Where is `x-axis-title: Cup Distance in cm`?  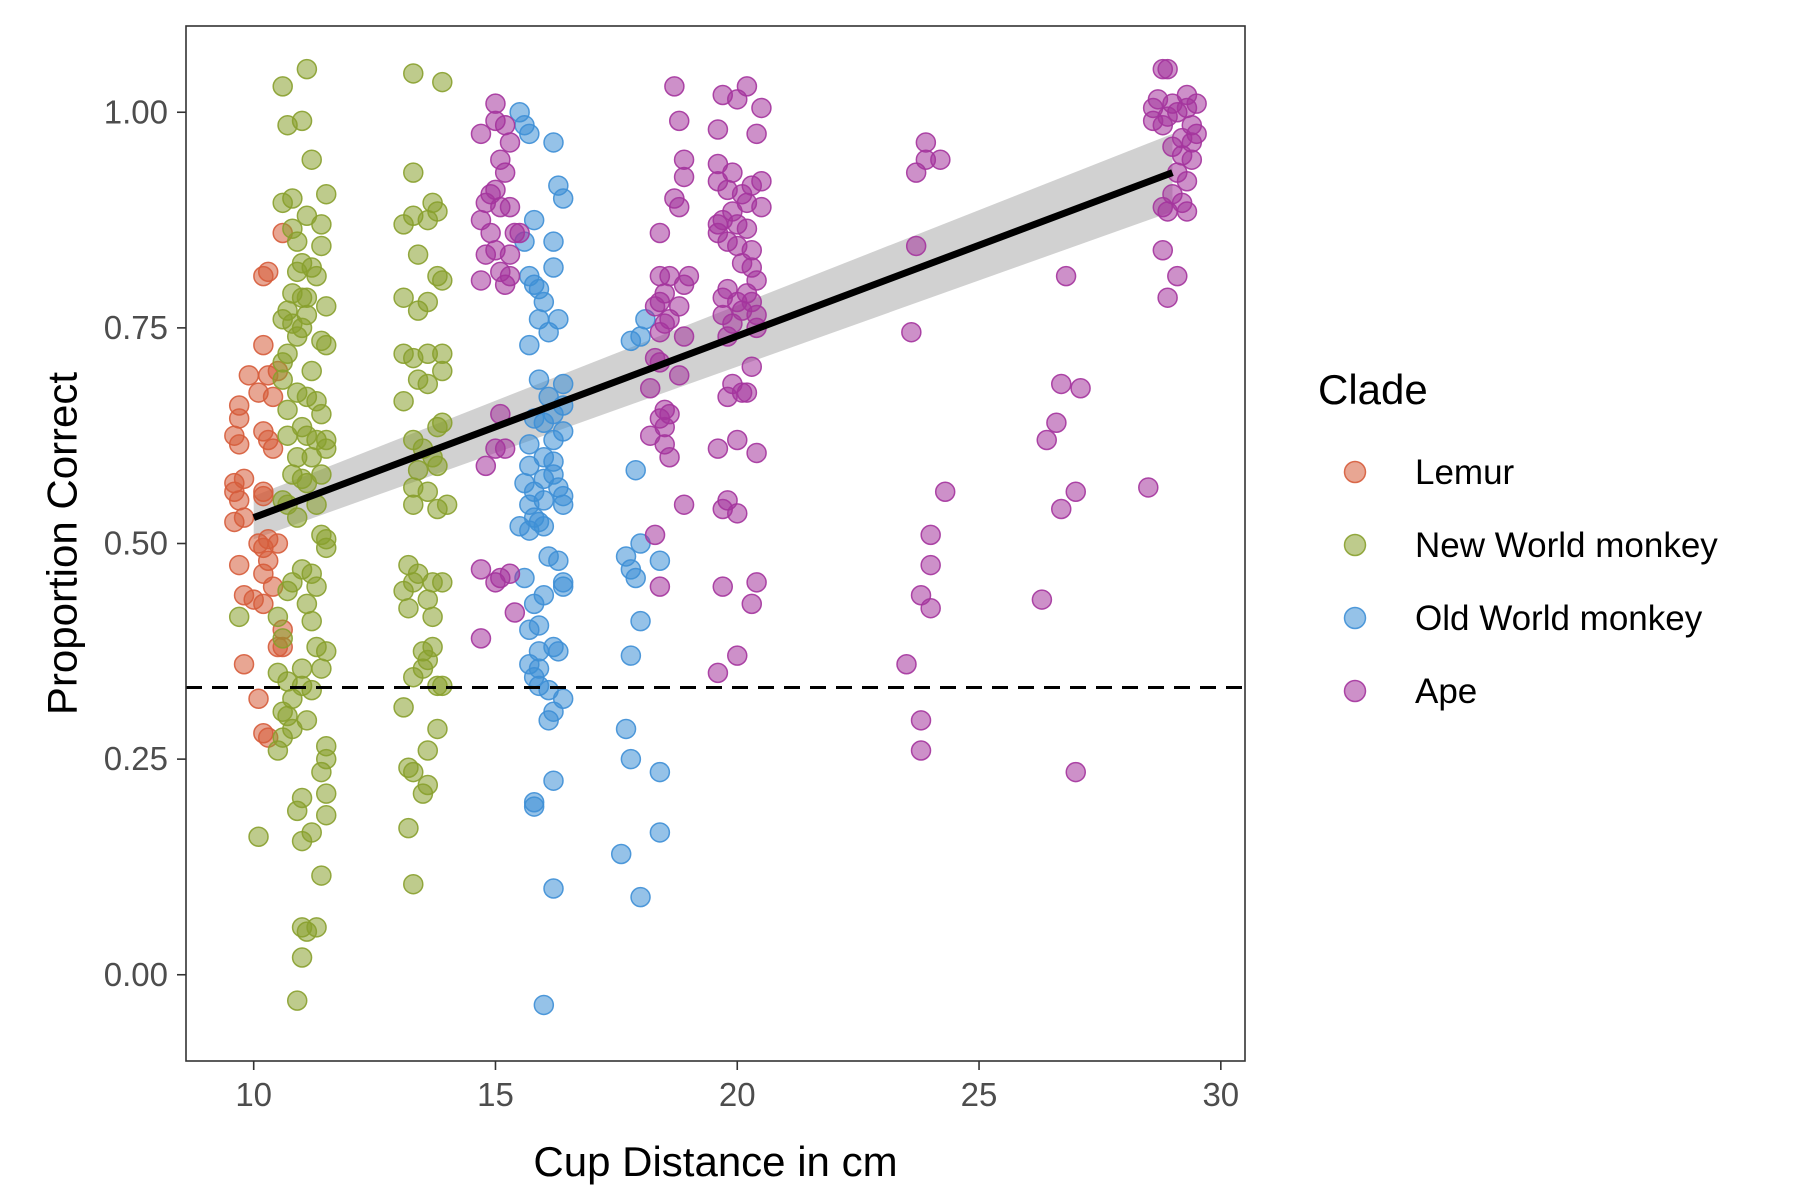
x-axis-title: Cup Distance in cm is located at coordinates (715, 1161).